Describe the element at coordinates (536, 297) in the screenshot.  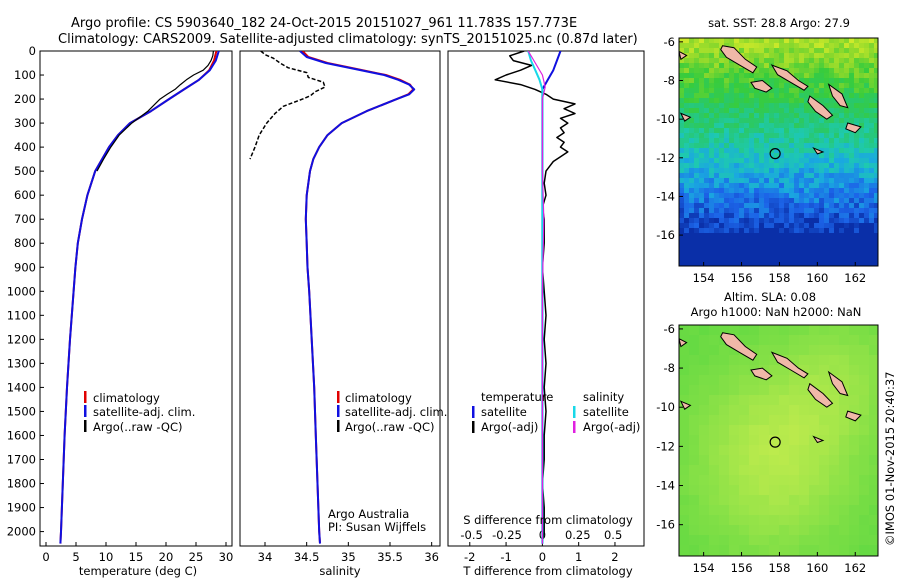
I see `series-line-s-argo-adj-` at that location.